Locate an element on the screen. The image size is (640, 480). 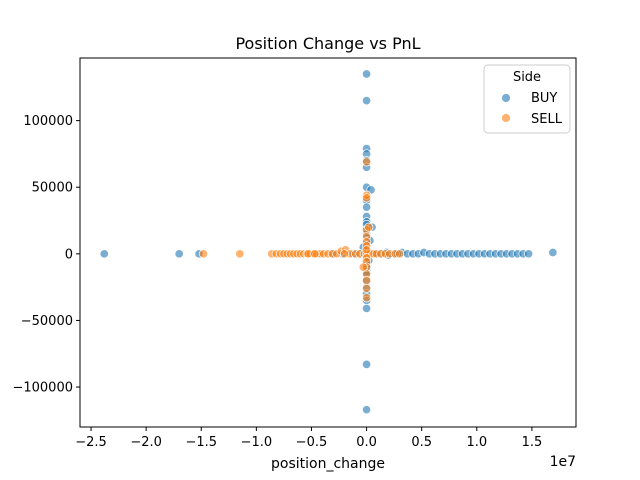
y-tick-label-0: −100000 is located at coordinates (42, 388).